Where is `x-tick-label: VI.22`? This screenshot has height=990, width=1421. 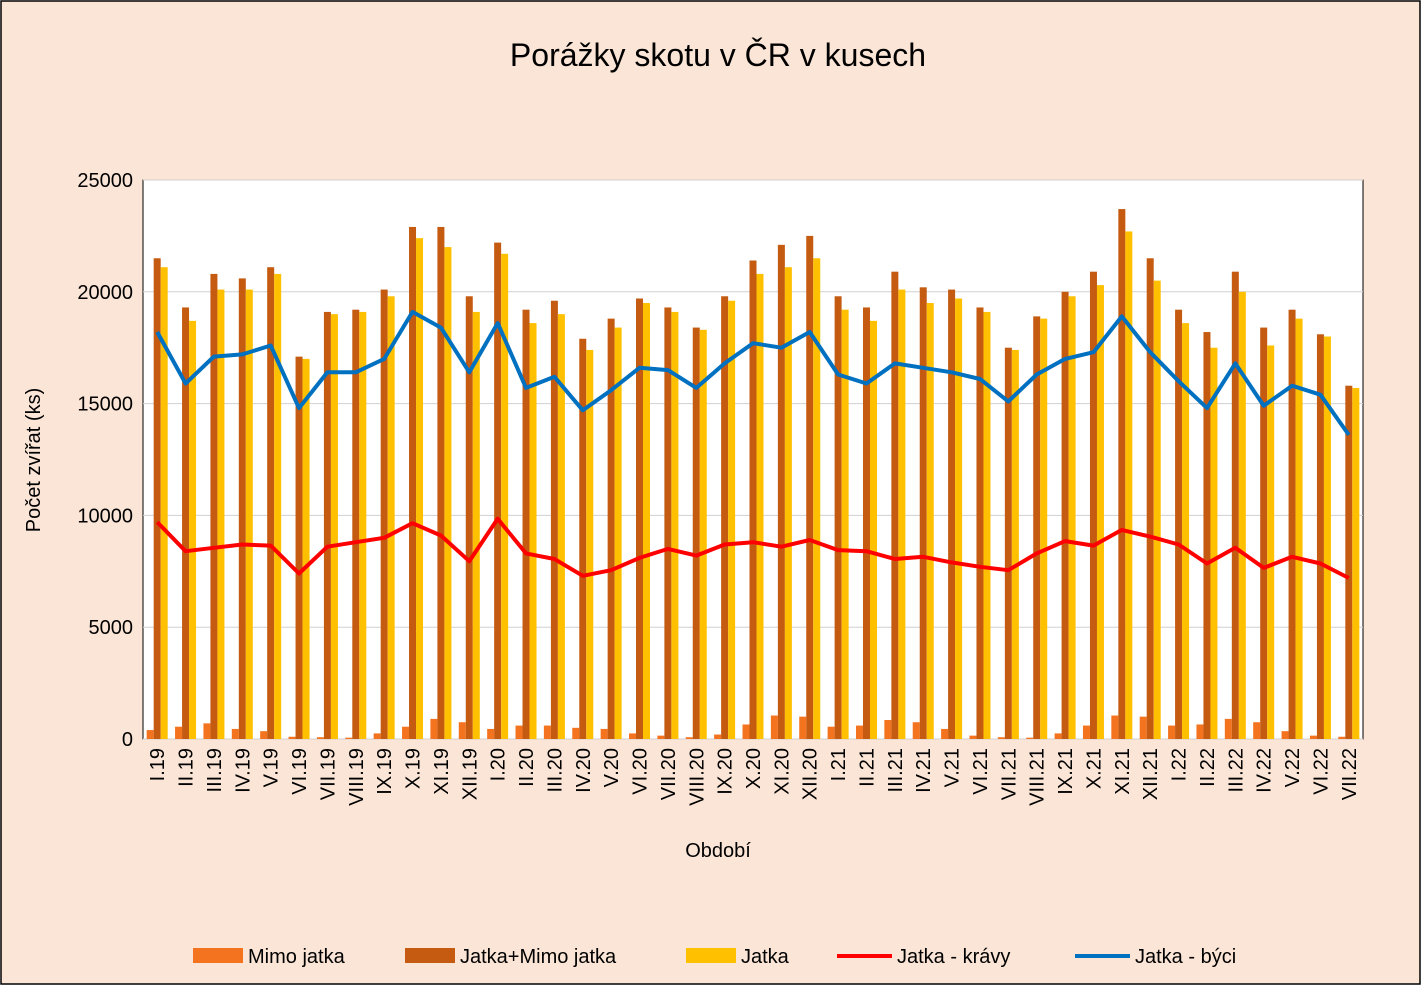
x-tick-label: VI.22 is located at coordinates (1321, 771).